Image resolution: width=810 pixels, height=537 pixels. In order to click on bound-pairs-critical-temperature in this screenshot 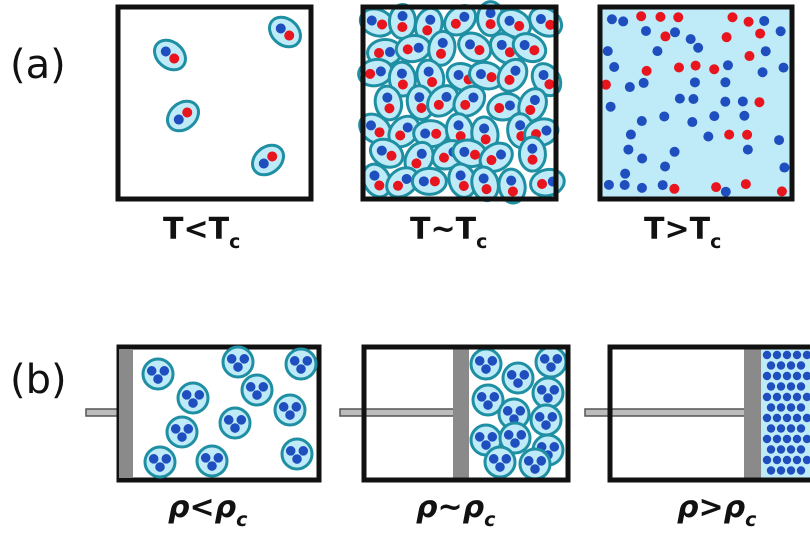, I will do `click(461, 102)`.